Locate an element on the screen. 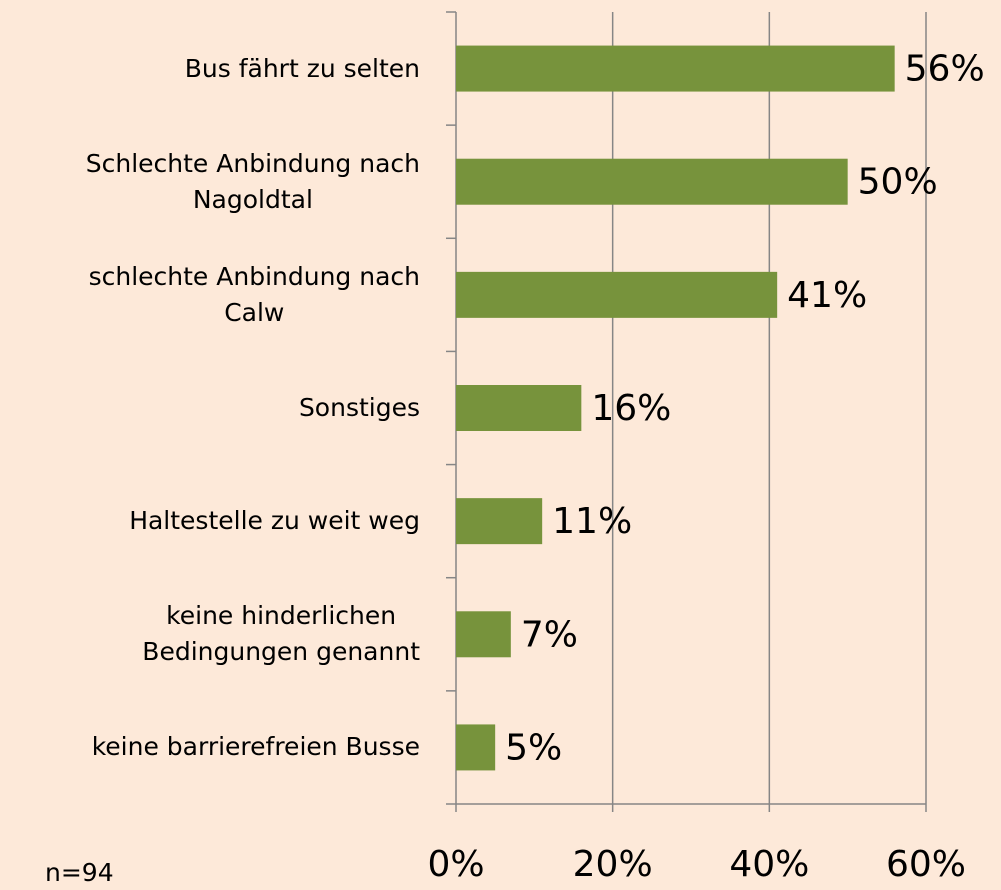 The width and height of the screenshot is (1001, 890). y-tick-label: keine barrierefreien Busse is located at coordinates (255, 747).